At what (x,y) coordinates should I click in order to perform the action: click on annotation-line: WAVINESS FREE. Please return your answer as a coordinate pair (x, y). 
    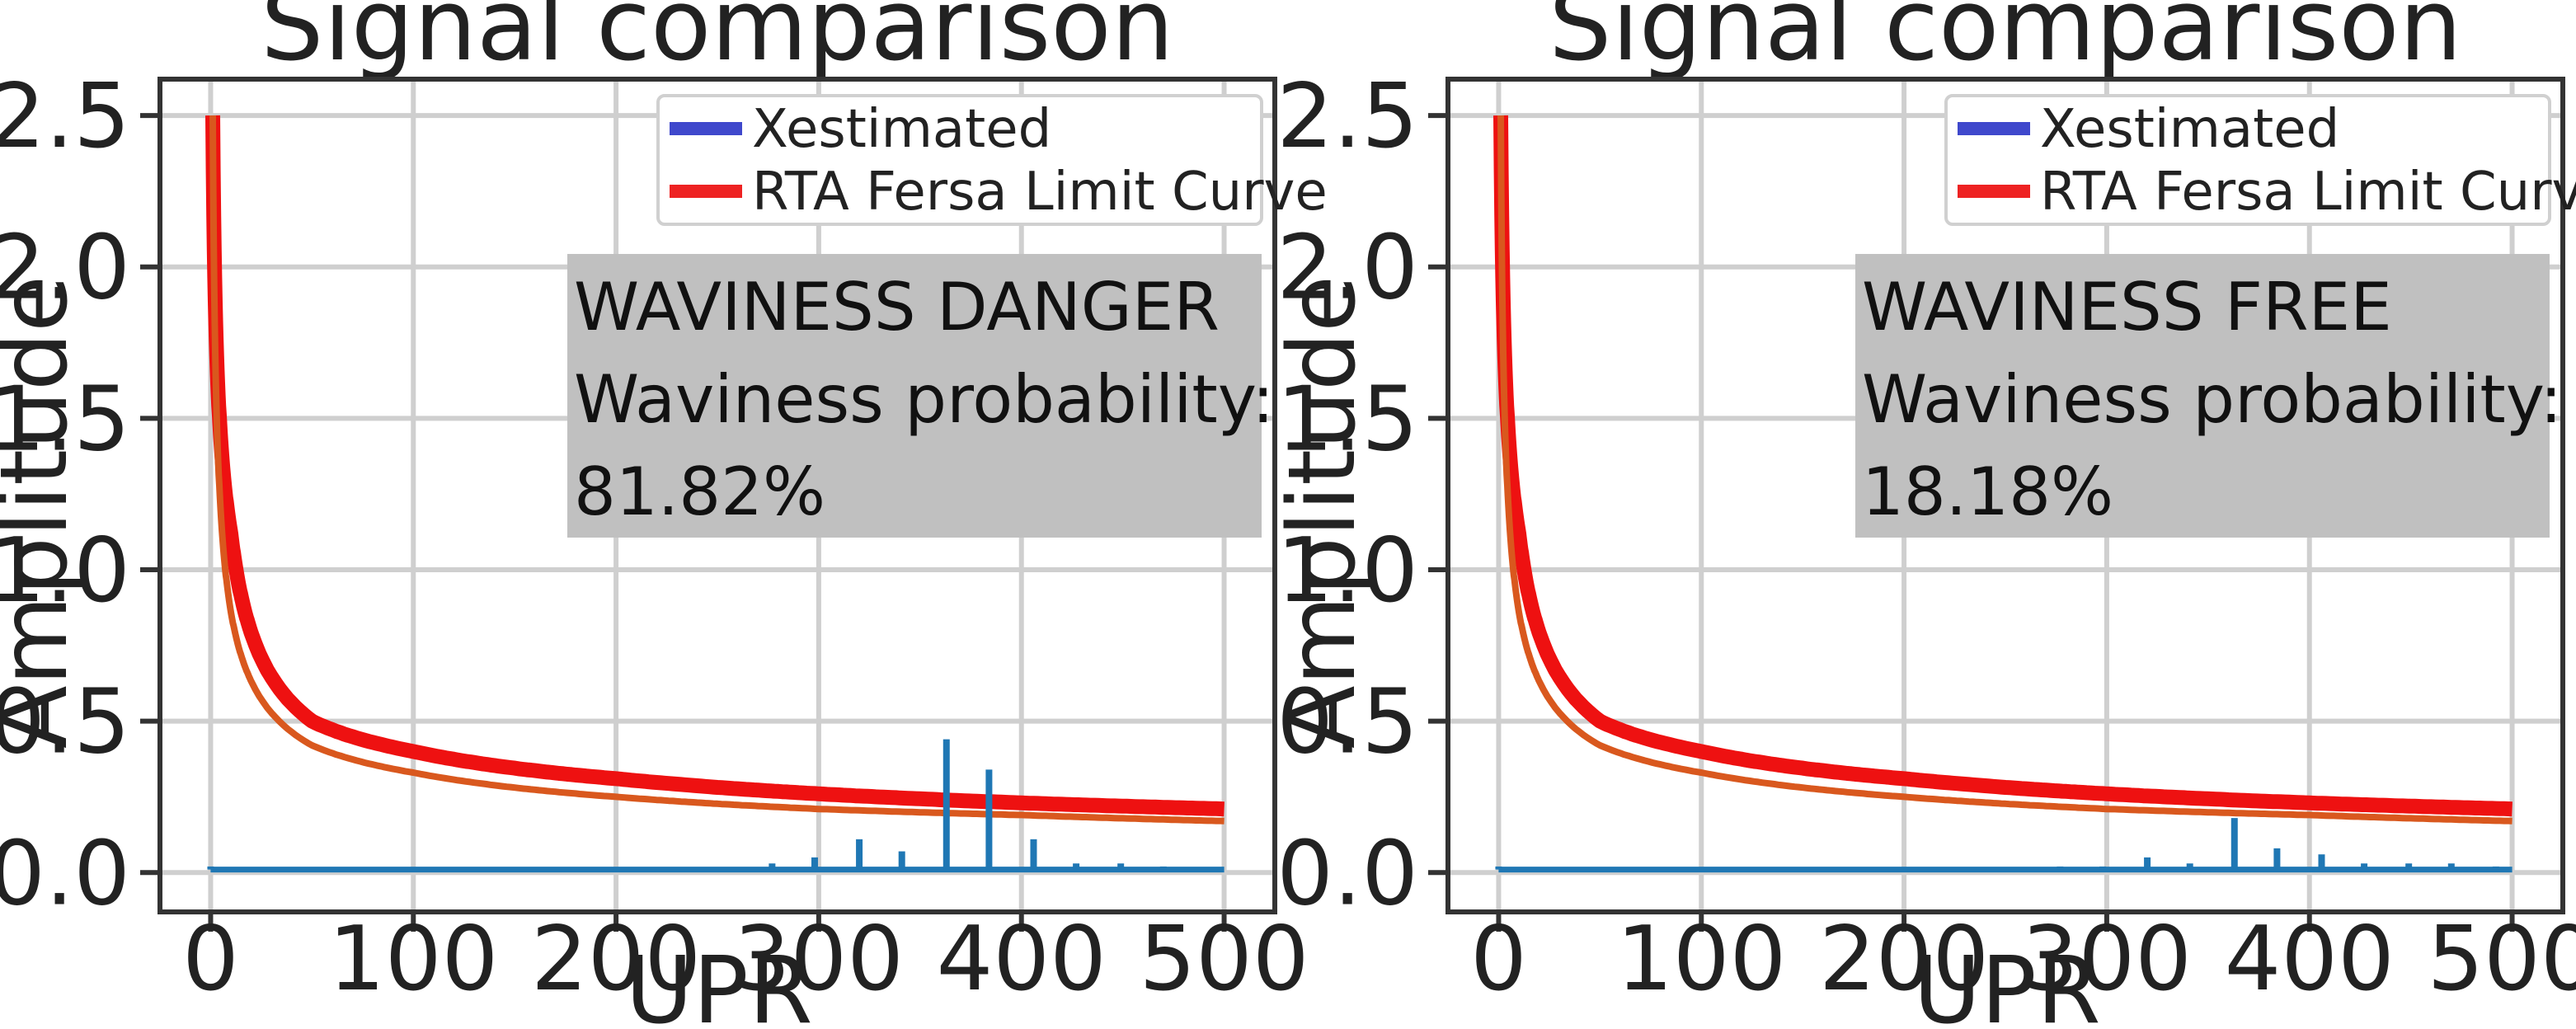
    Looking at the image, I should click on (2127, 307).